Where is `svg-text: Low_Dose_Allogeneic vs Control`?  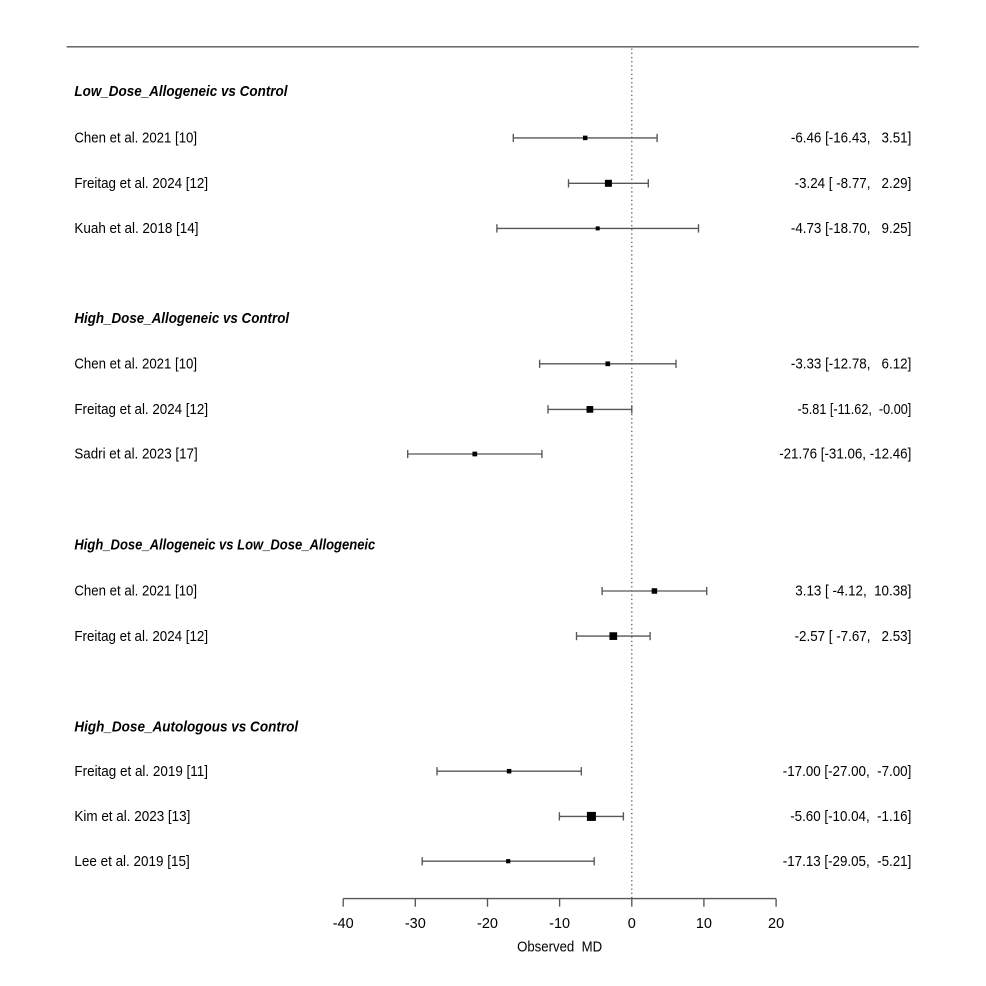 svg-text: Low_Dose_Allogeneic vs Control is located at coordinates (181, 91).